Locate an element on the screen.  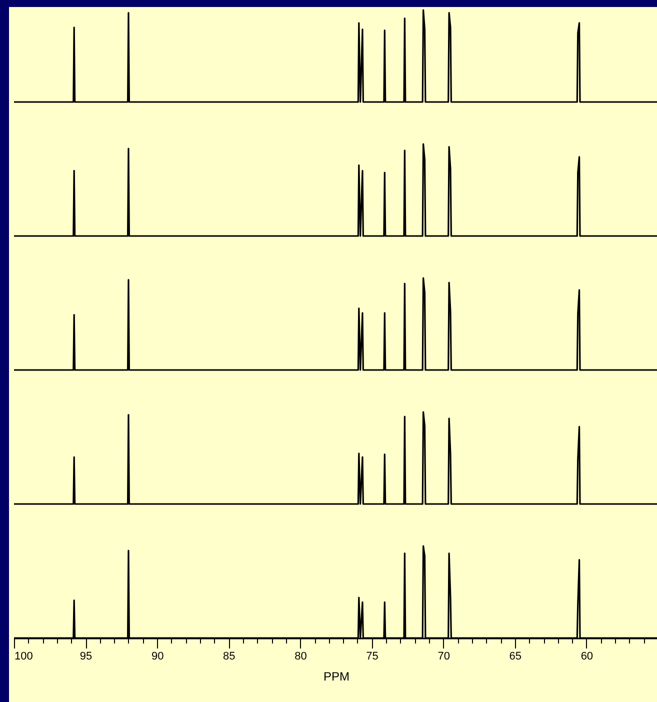
x-tick-label: 70 is located at coordinates (444, 656).